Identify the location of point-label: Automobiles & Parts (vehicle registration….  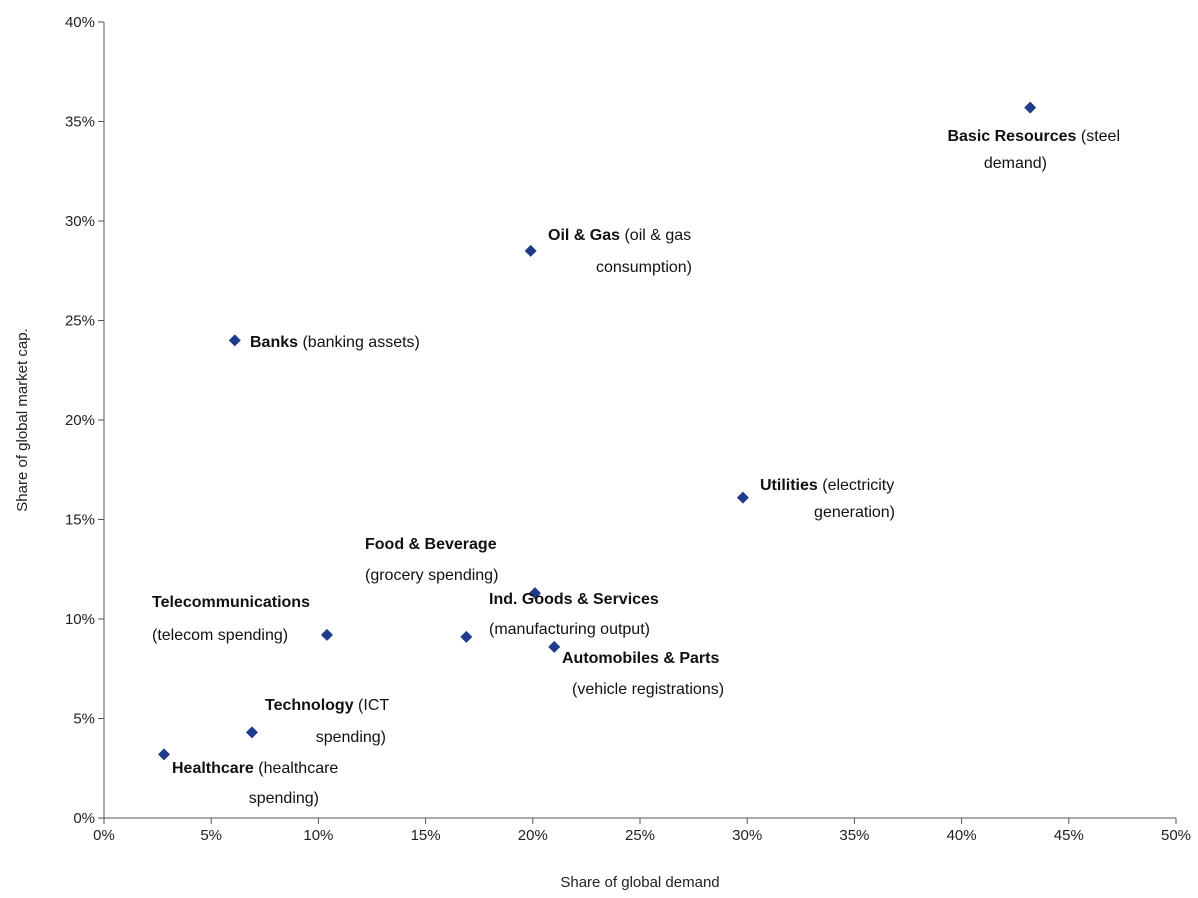
(643, 674).